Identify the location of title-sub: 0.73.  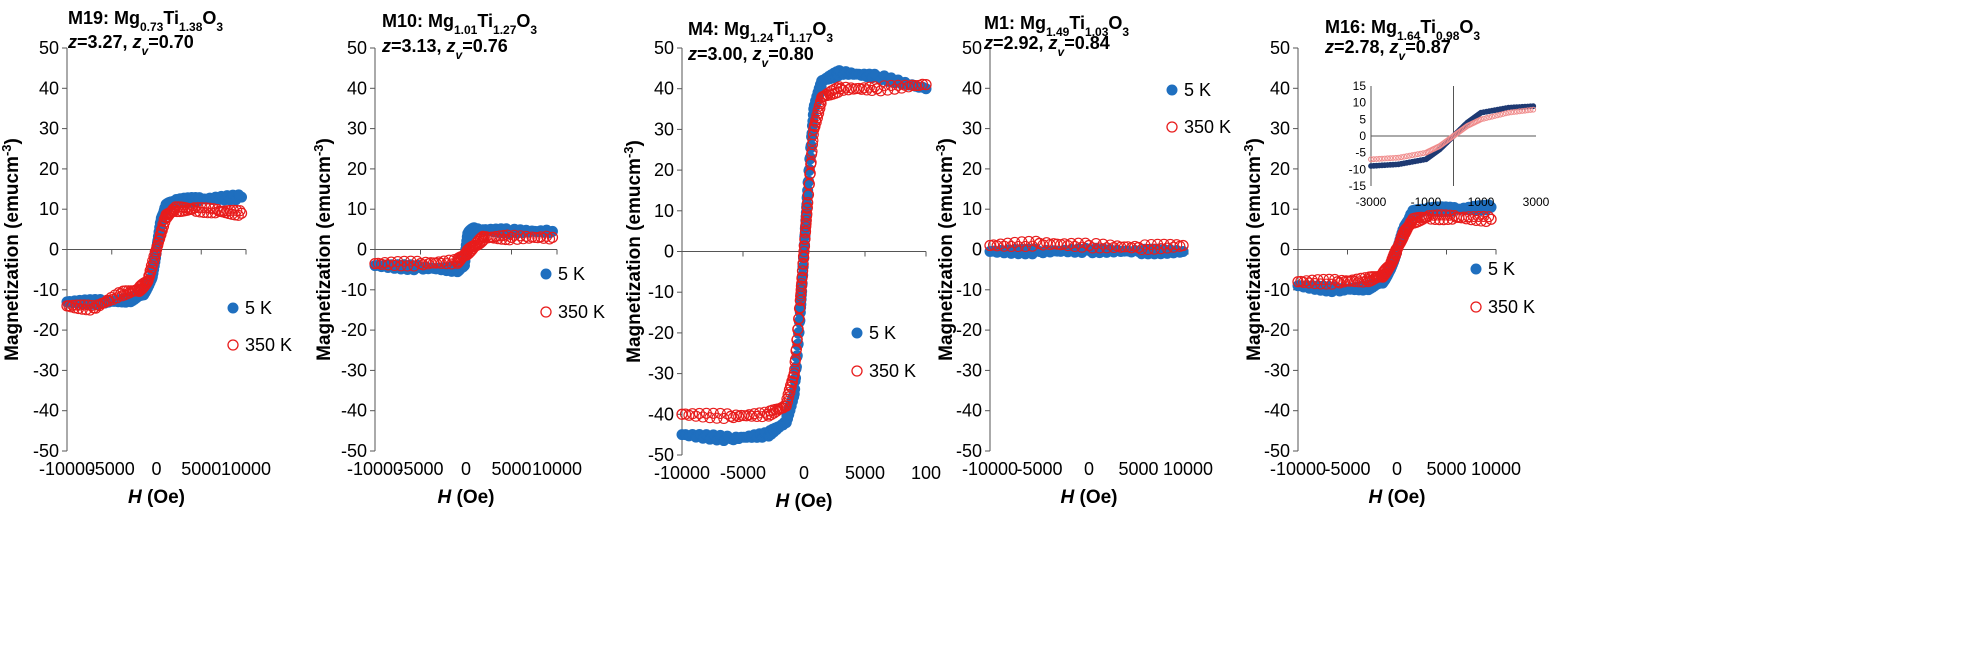
(152, 27).